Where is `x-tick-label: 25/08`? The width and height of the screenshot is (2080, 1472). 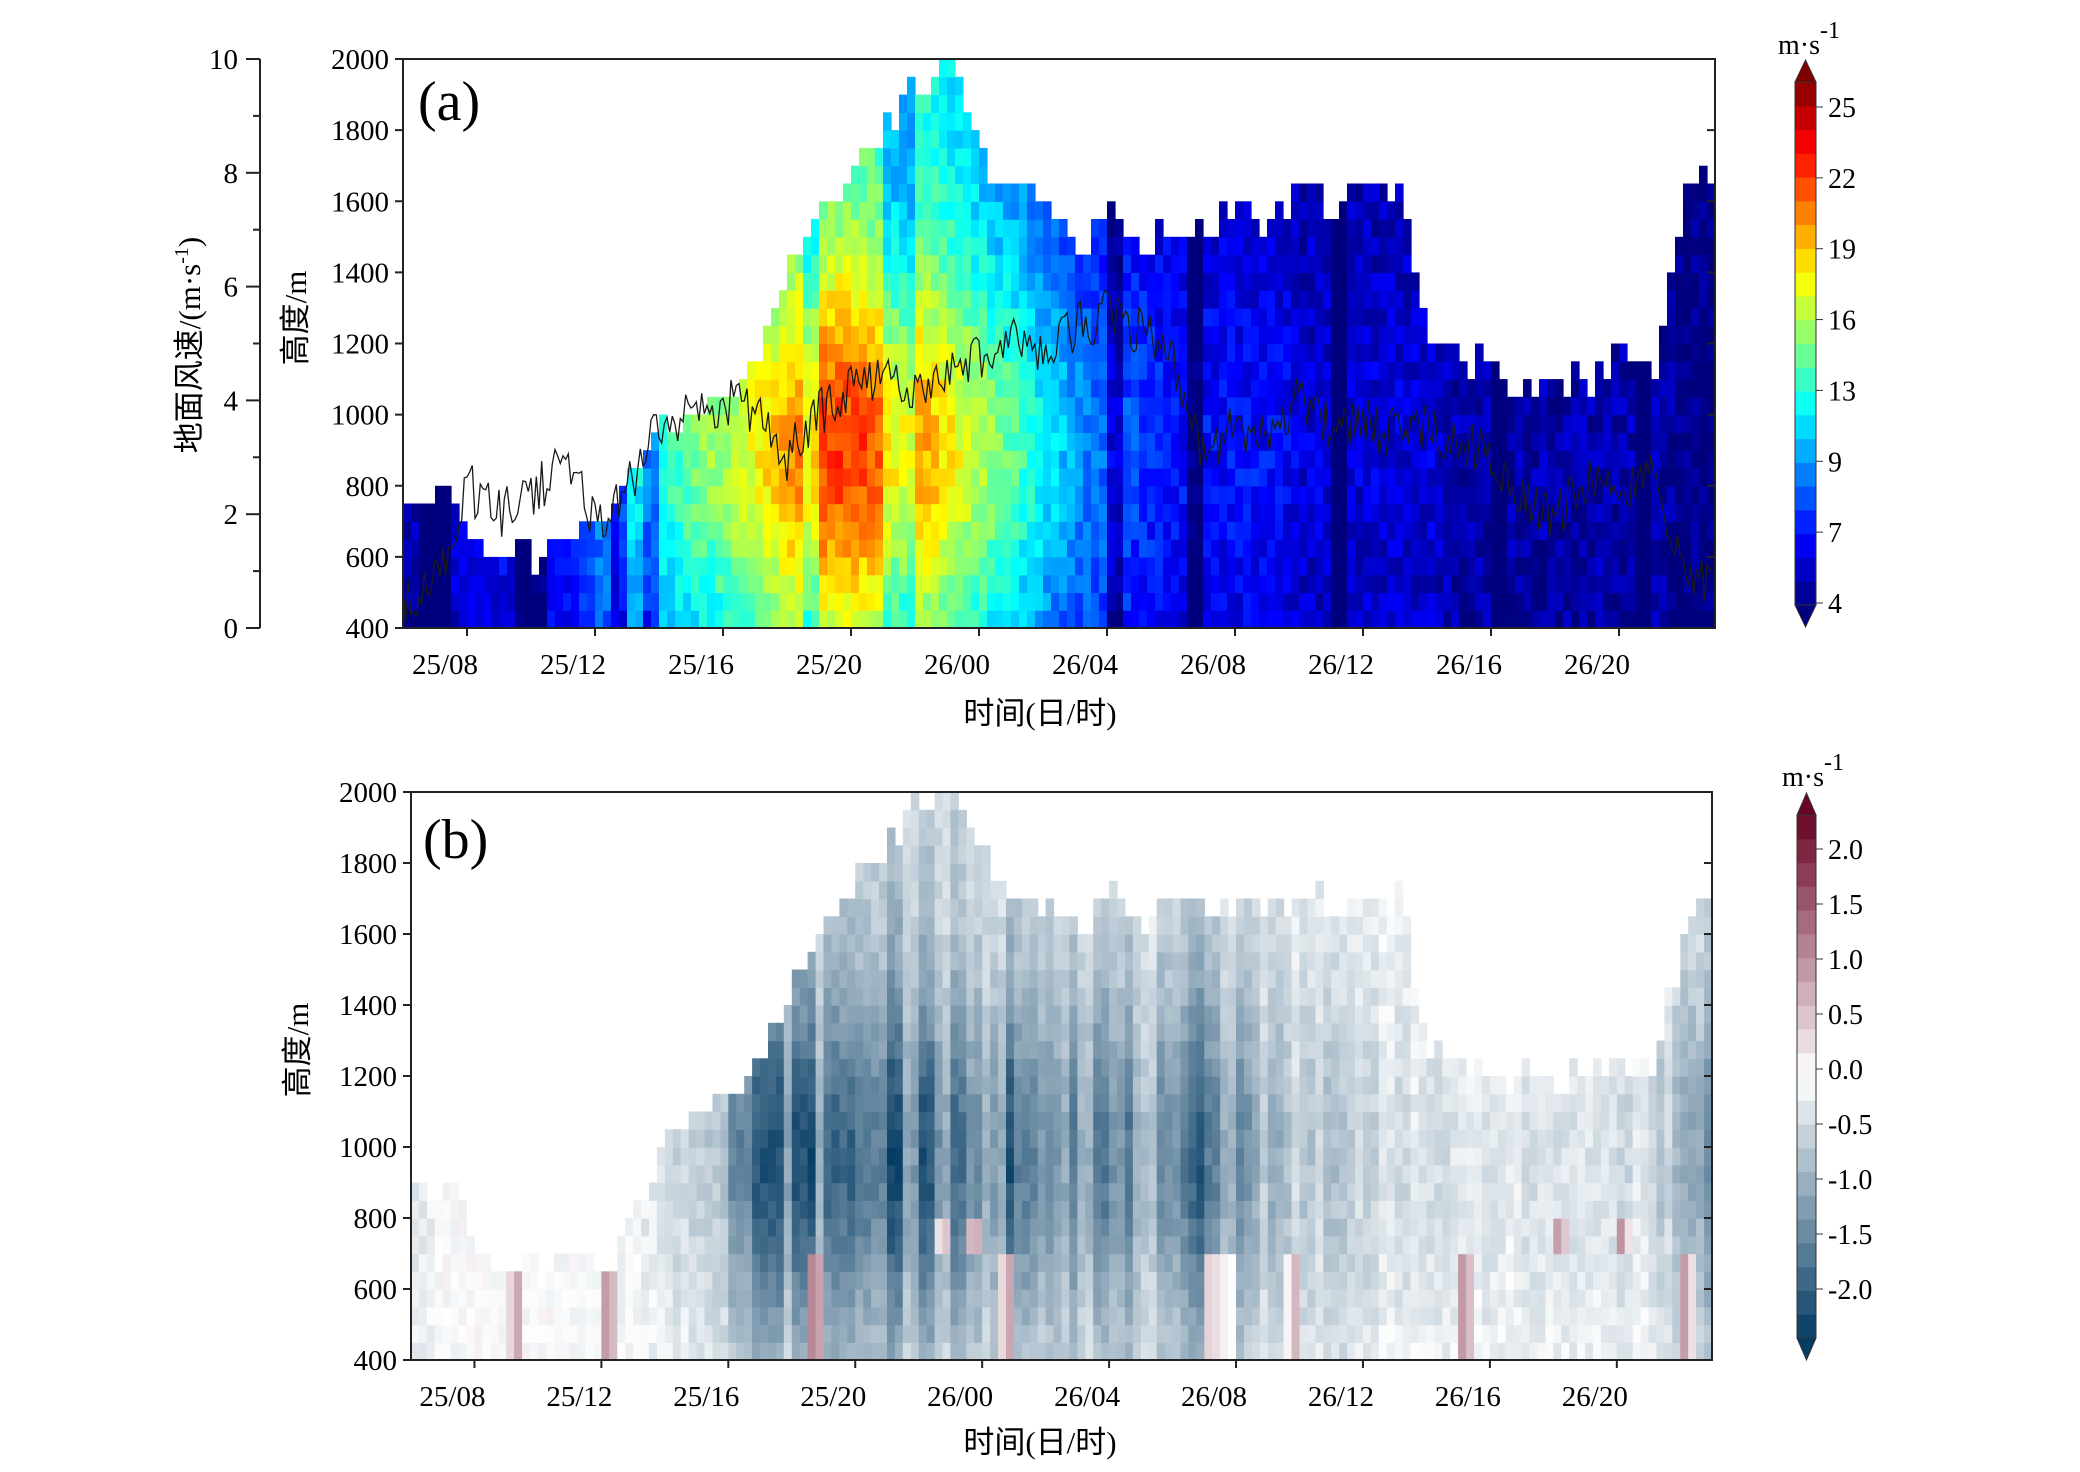
x-tick-label: 25/08 is located at coordinates (445, 665).